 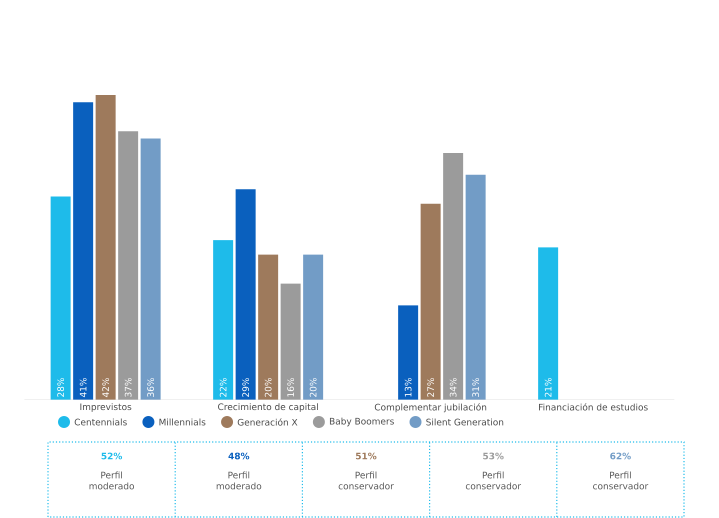 I want to click on text: 52%, so click(x=112, y=456).